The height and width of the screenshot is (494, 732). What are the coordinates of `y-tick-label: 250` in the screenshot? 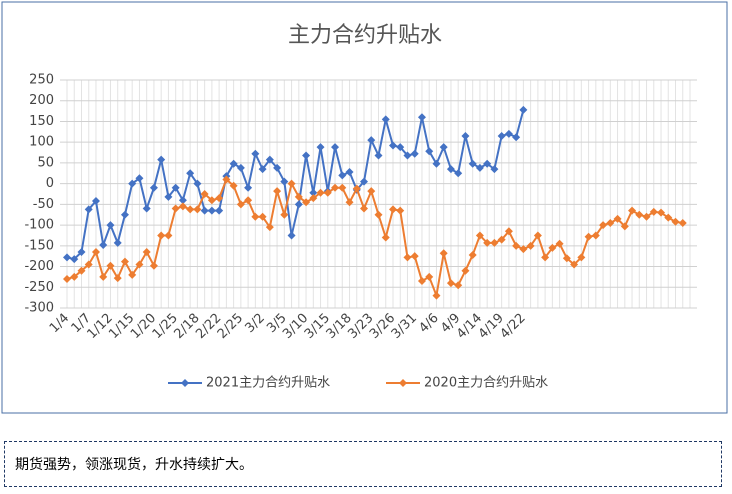 It's located at (41, 80).